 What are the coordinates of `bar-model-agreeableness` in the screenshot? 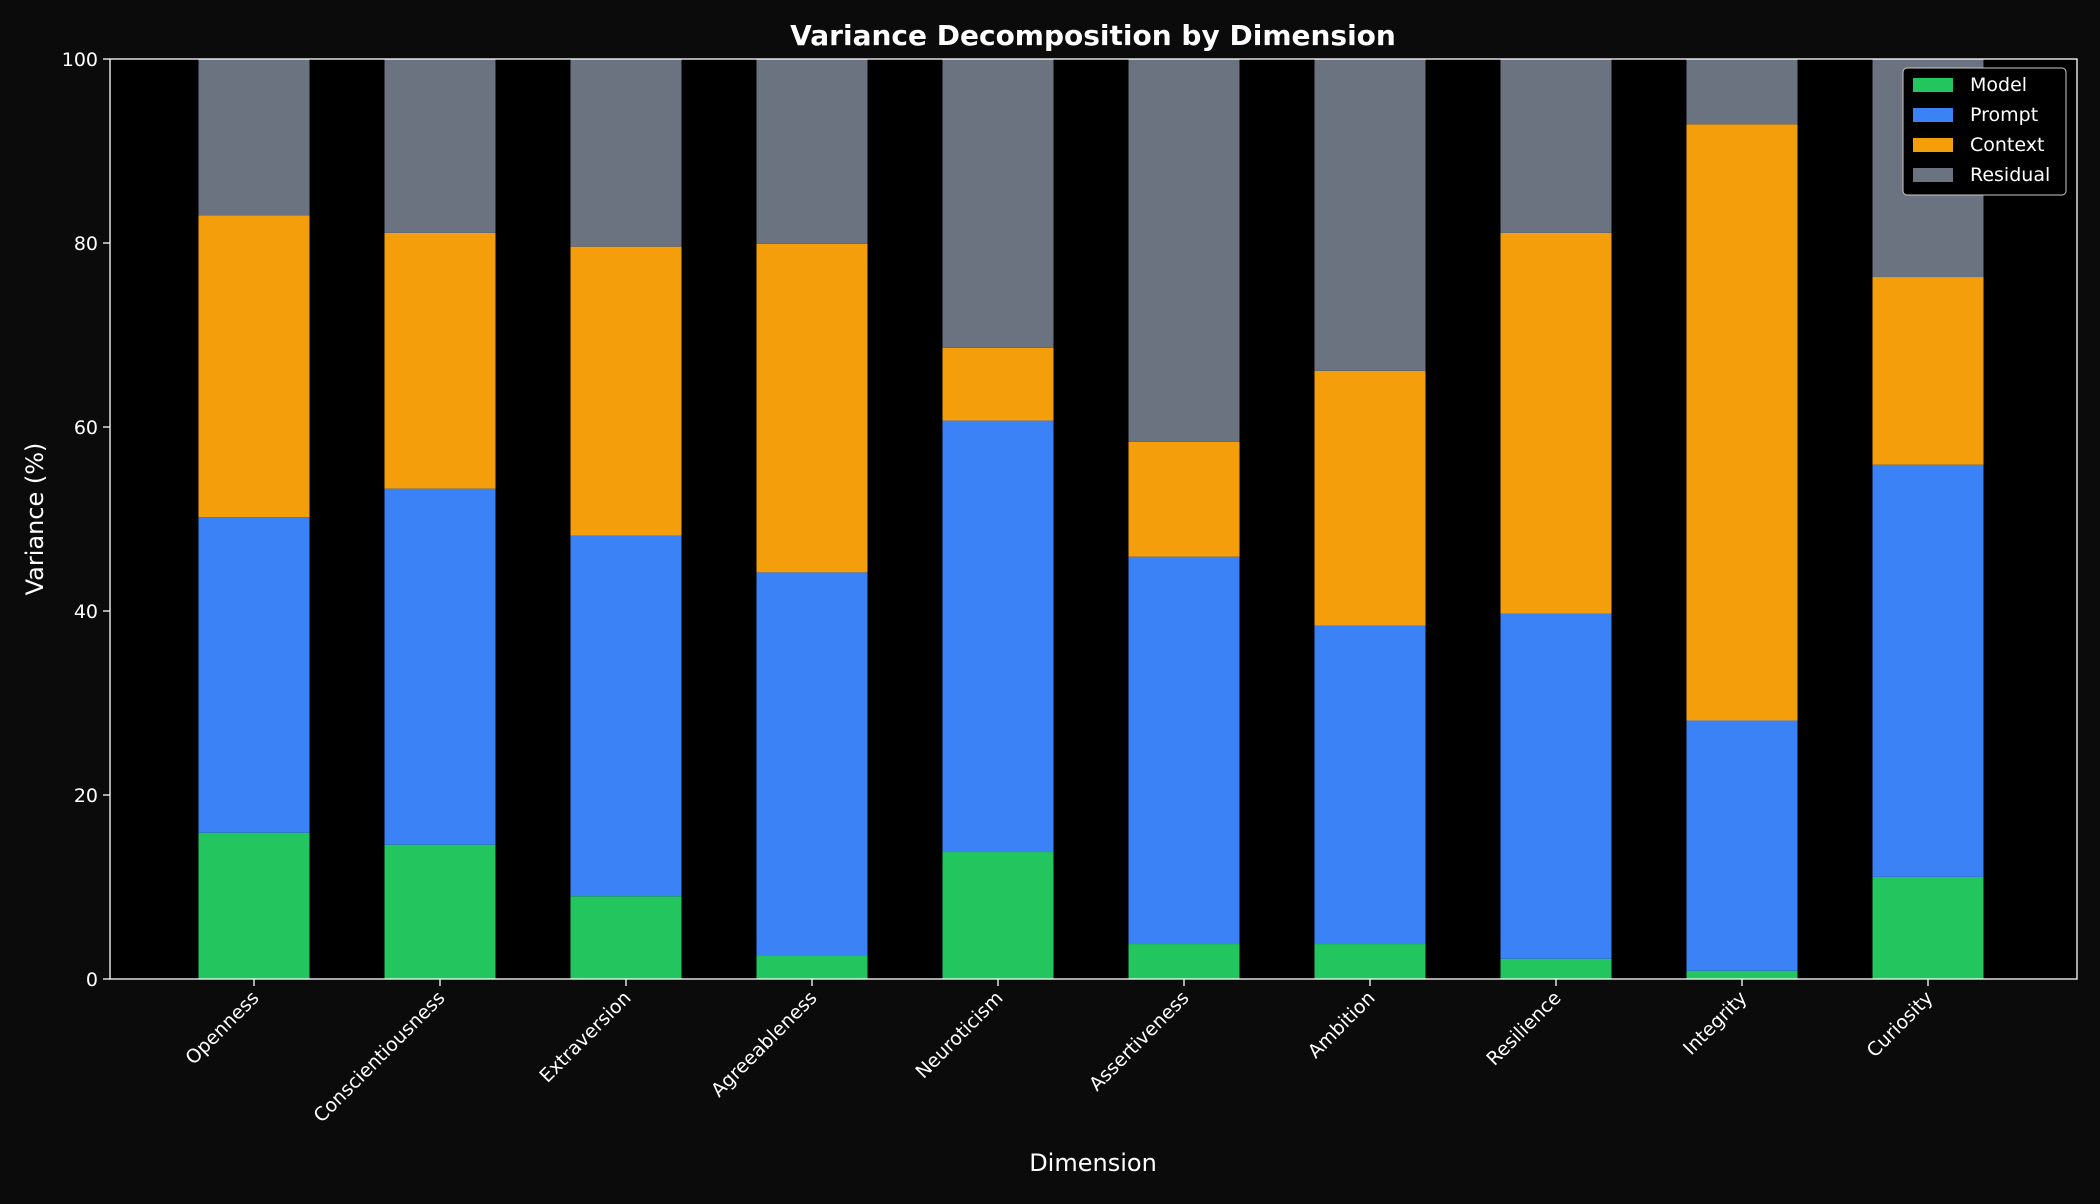 It's located at (812, 967).